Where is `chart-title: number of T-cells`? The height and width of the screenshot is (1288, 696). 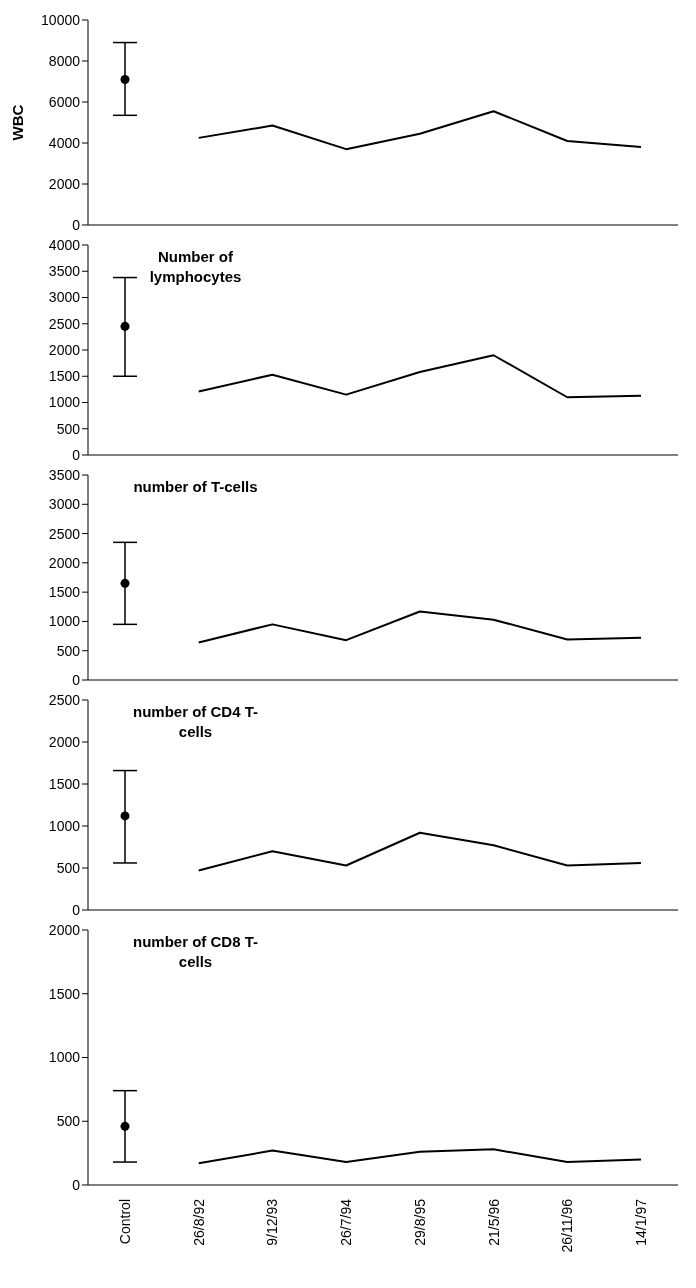
chart-title: number of T-cells is located at coordinates (195, 487).